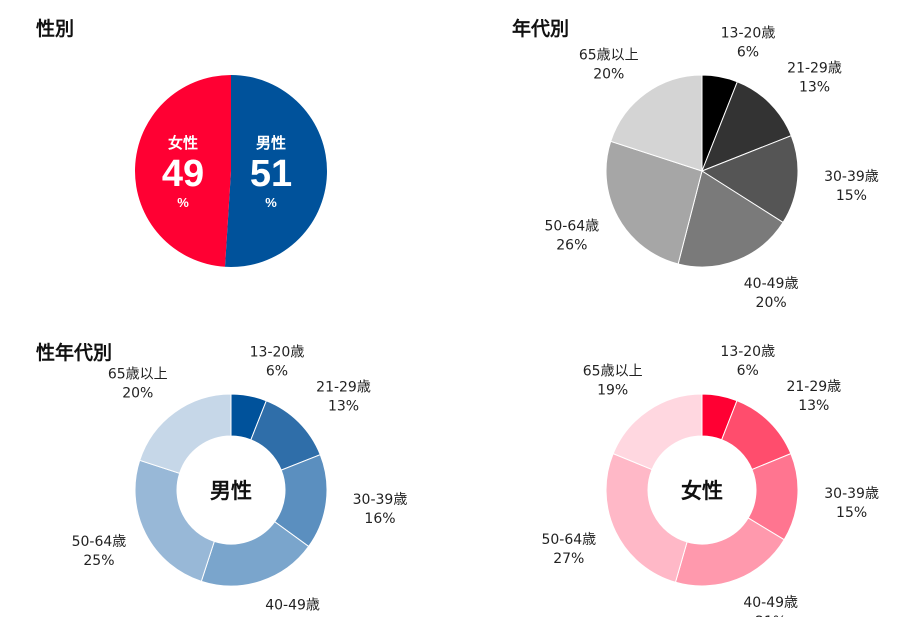 The width and height of the screenshot is (920, 617). Describe the element at coordinates (271, 202) in the screenshot. I see `gender-unit-label-0: %` at that location.